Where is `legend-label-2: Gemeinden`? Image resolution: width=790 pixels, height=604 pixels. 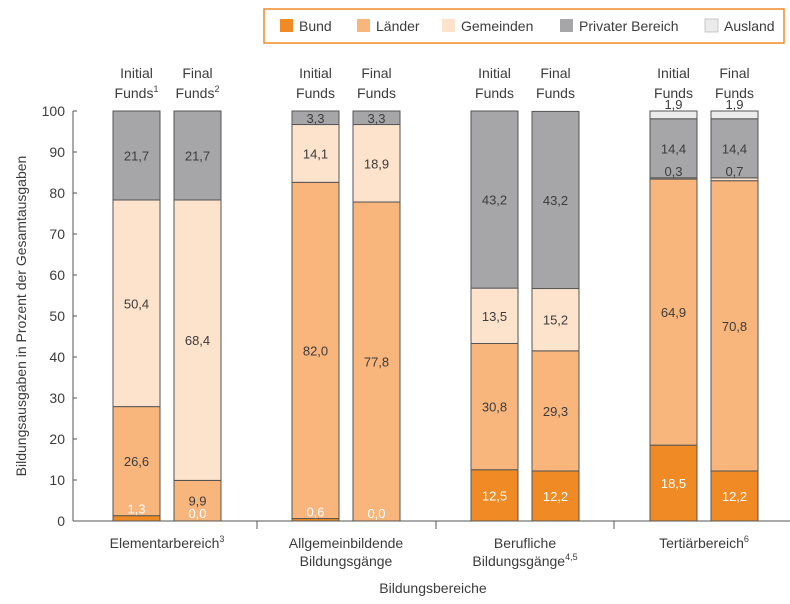
legend-label-2: Gemeinden is located at coordinates (497, 26).